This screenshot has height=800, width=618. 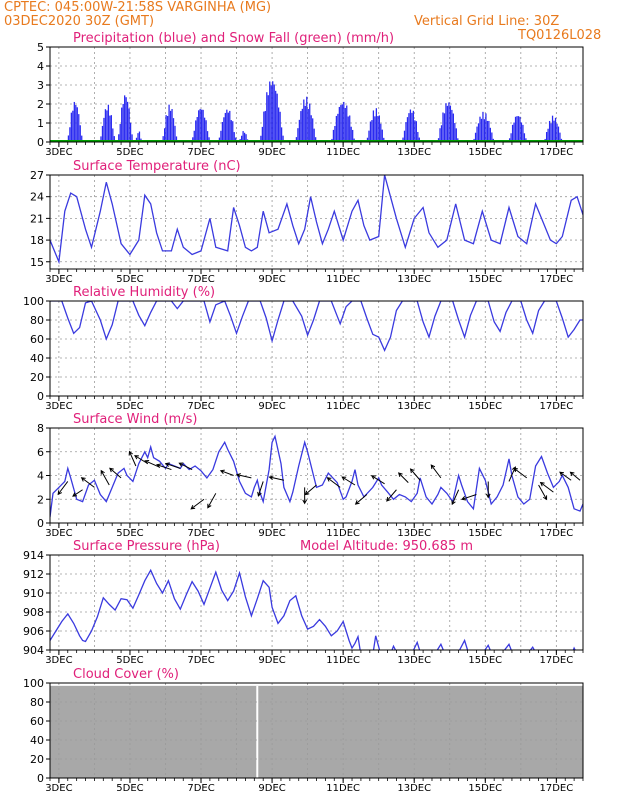 I want to click on y-tick-label: 8, so click(x=40, y=428).